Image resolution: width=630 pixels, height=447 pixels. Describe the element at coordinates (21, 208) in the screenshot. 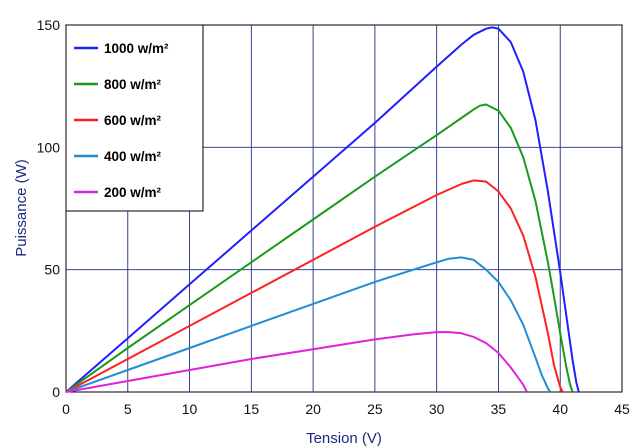

I see `y-axis-label: Puissance (W)` at that location.